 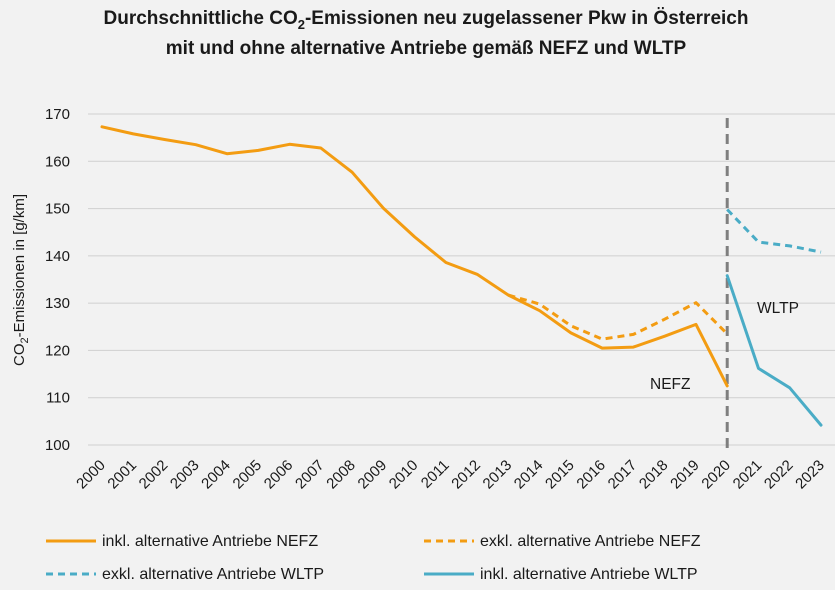 I want to click on annotation-wltp: WLTP, so click(x=778, y=308).